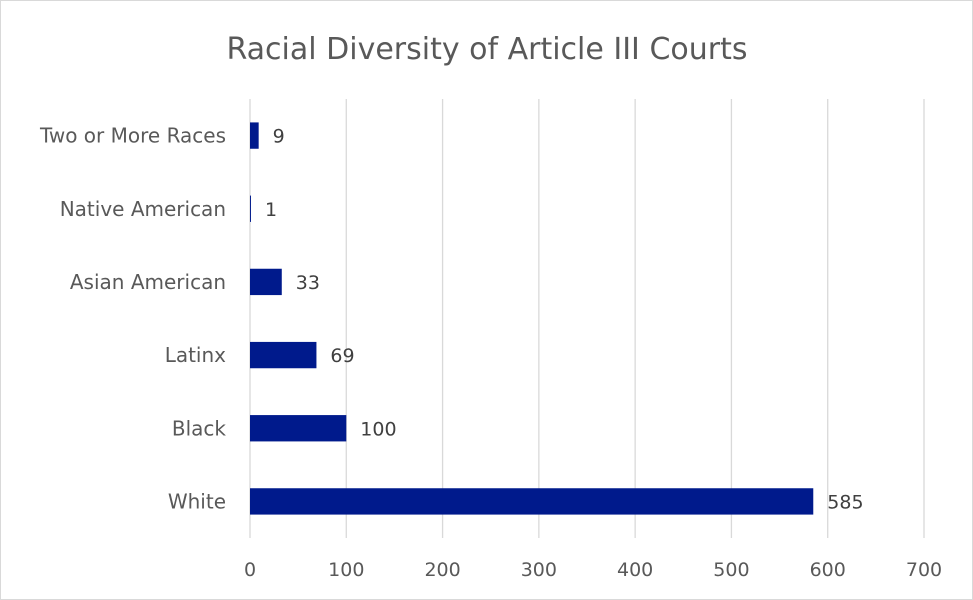 The width and height of the screenshot is (973, 600). Describe the element at coordinates (298, 428) in the screenshot. I see `bar-black` at that location.